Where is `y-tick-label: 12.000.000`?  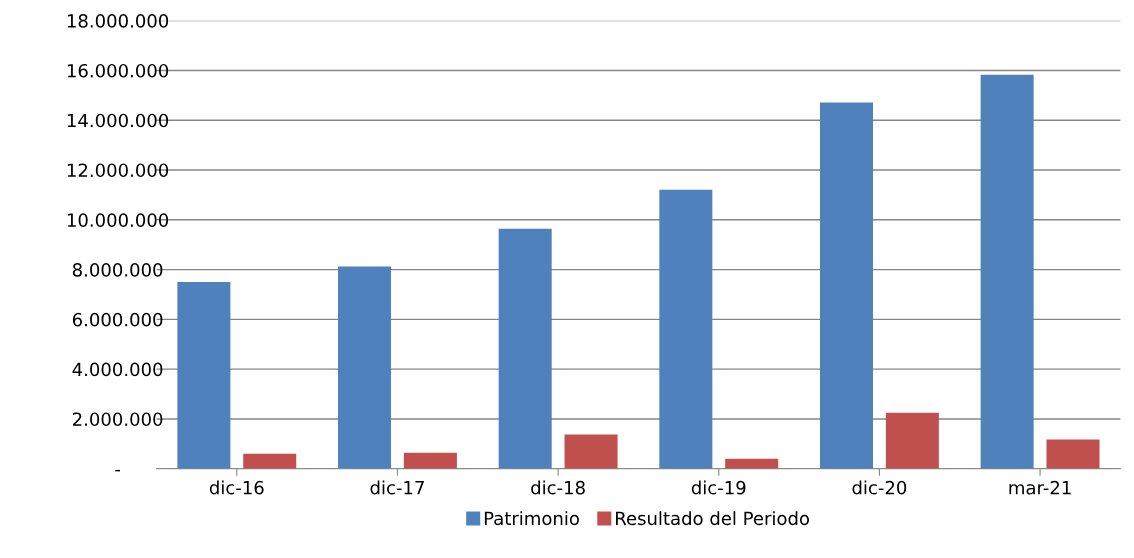
y-tick-label: 12.000.000 is located at coordinates (118, 170).